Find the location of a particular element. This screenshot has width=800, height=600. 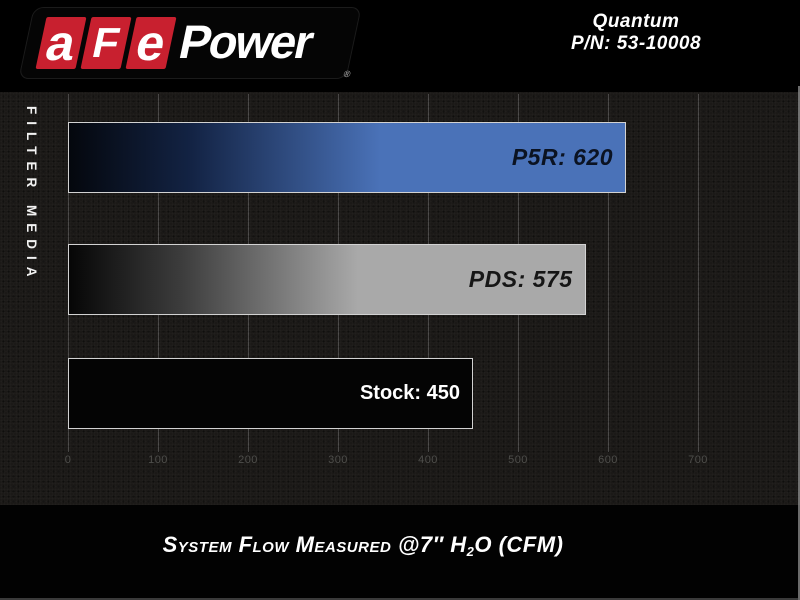

product-info: Quantum P/N: 53-10008 is located at coordinates (636, 33).